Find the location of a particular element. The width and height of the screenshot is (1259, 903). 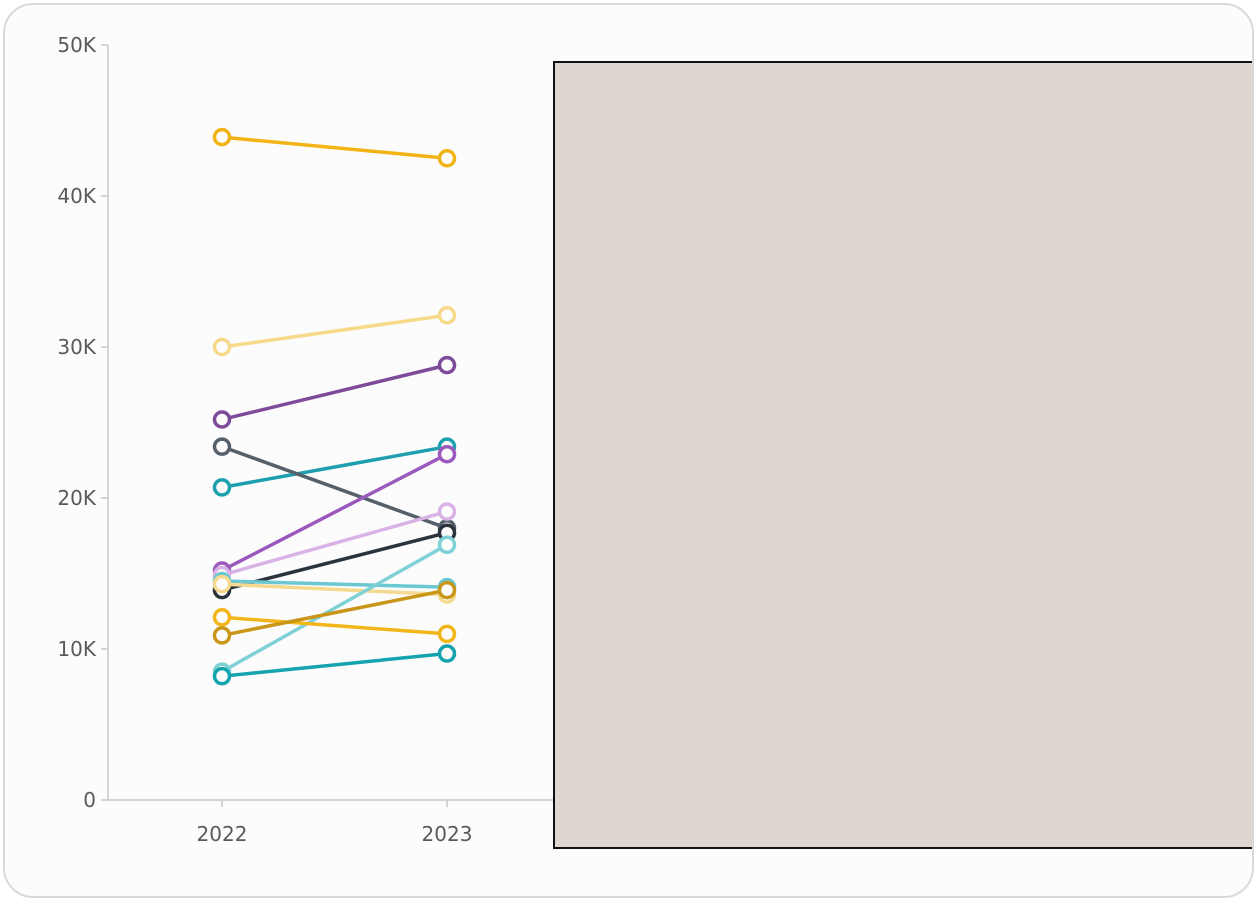

y-tick-label: 0 is located at coordinates (89, 800).